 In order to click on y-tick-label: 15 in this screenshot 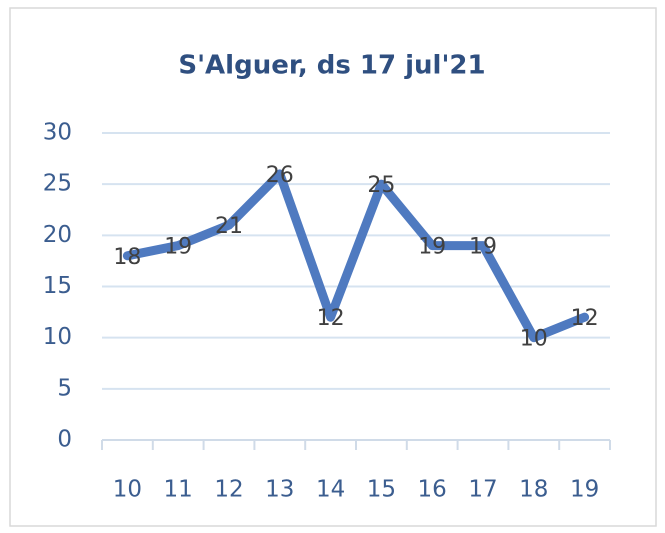, I will do `click(57, 286)`.